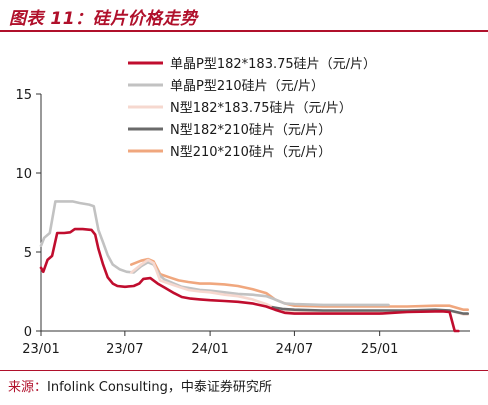 The image size is (488, 405). I want to click on chart-title: 图表 11：硅片价格走势, so click(103, 19).